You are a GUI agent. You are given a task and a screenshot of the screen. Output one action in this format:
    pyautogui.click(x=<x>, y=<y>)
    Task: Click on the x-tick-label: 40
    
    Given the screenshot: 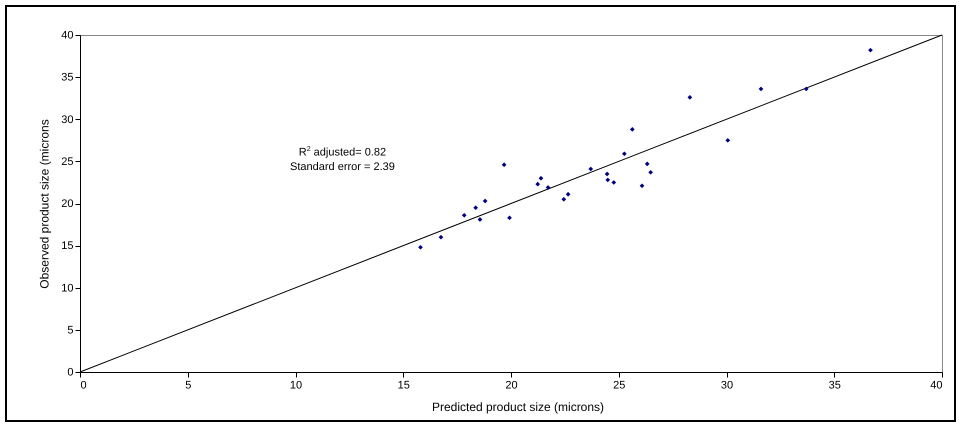 What is the action you would take?
    pyautogui.click(x=936, y=386)
    